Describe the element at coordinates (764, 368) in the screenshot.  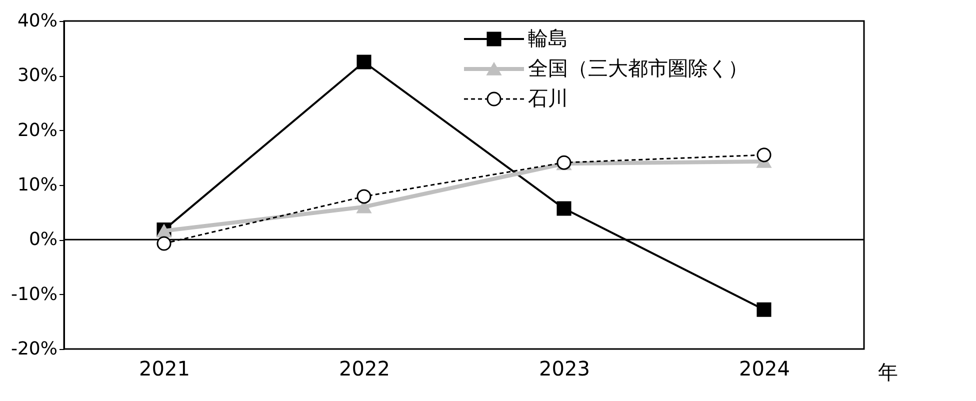
I see `x-tick-label: 2024` at that location.